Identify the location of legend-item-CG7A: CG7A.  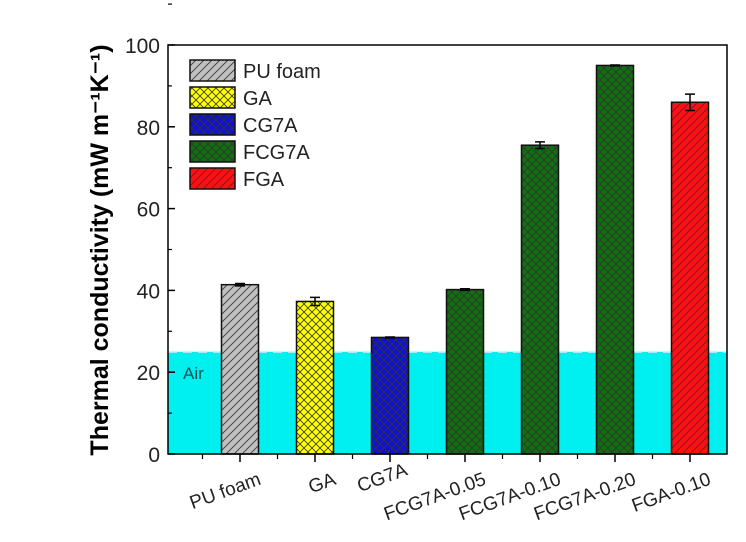
(243, 125).